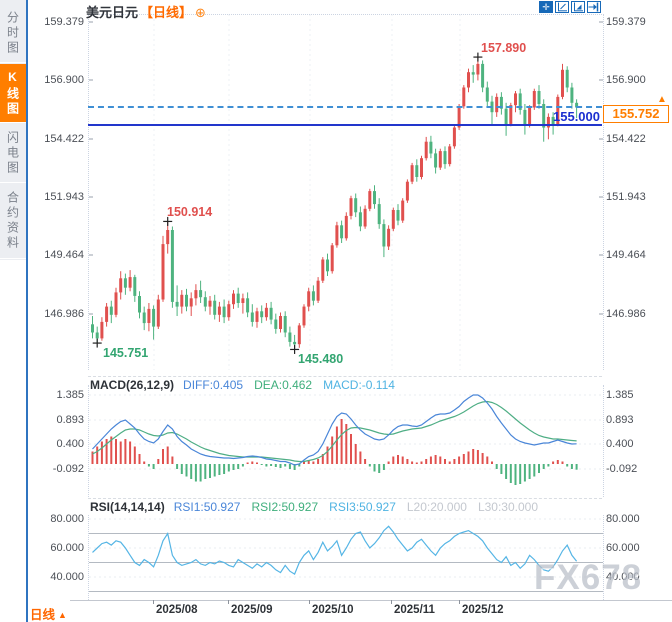  What do you see at coordinates (576, 116) in the screenshot?
I see `alert-price-label: 155.000` at bounding box center [576, 116].